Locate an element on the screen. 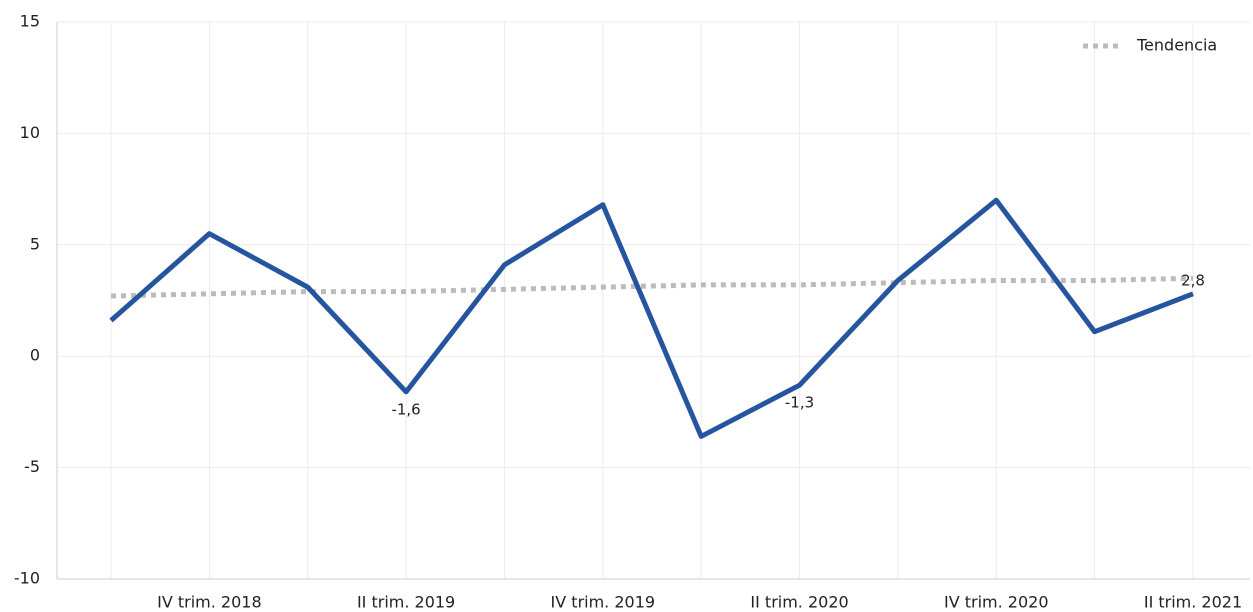  x-tick-label: IV trim. 2018 is located at coordinates (209, 602).